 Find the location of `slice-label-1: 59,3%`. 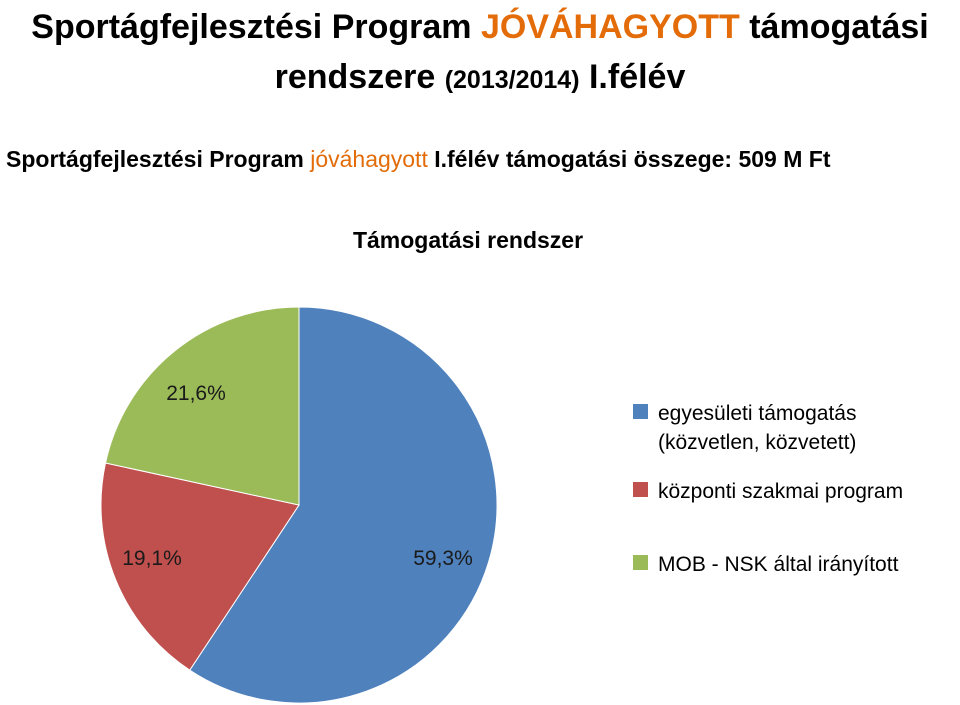

slice-label-1: 59,3% is located at coordinates (443, 558).